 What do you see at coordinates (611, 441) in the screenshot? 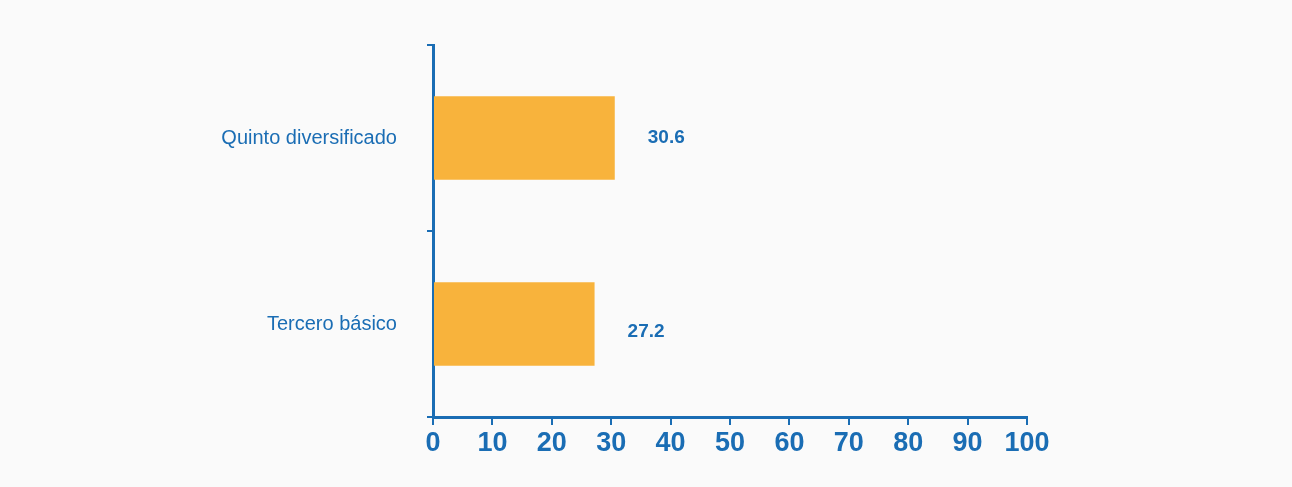
I see `x-tick-label: 30` at bounding box center [611, 441].